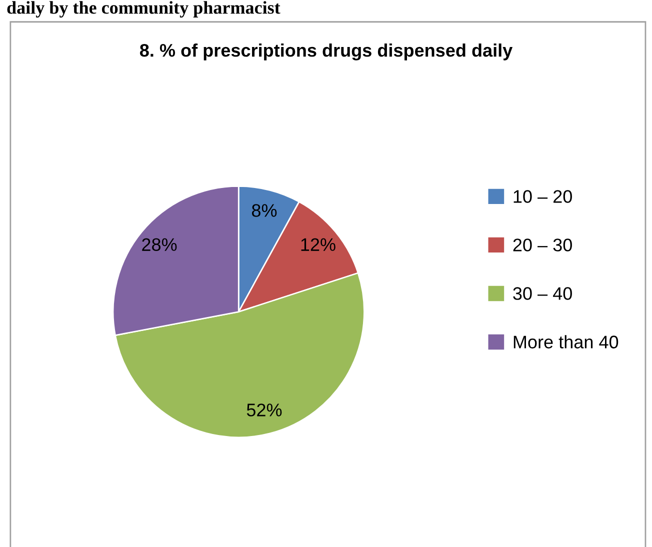 The width and height of the screenshot is (652, 547). What do you see at coordinates (318, 244) in the screenshot?
I see `data-label: 12%` at bounding box center [318, 244].